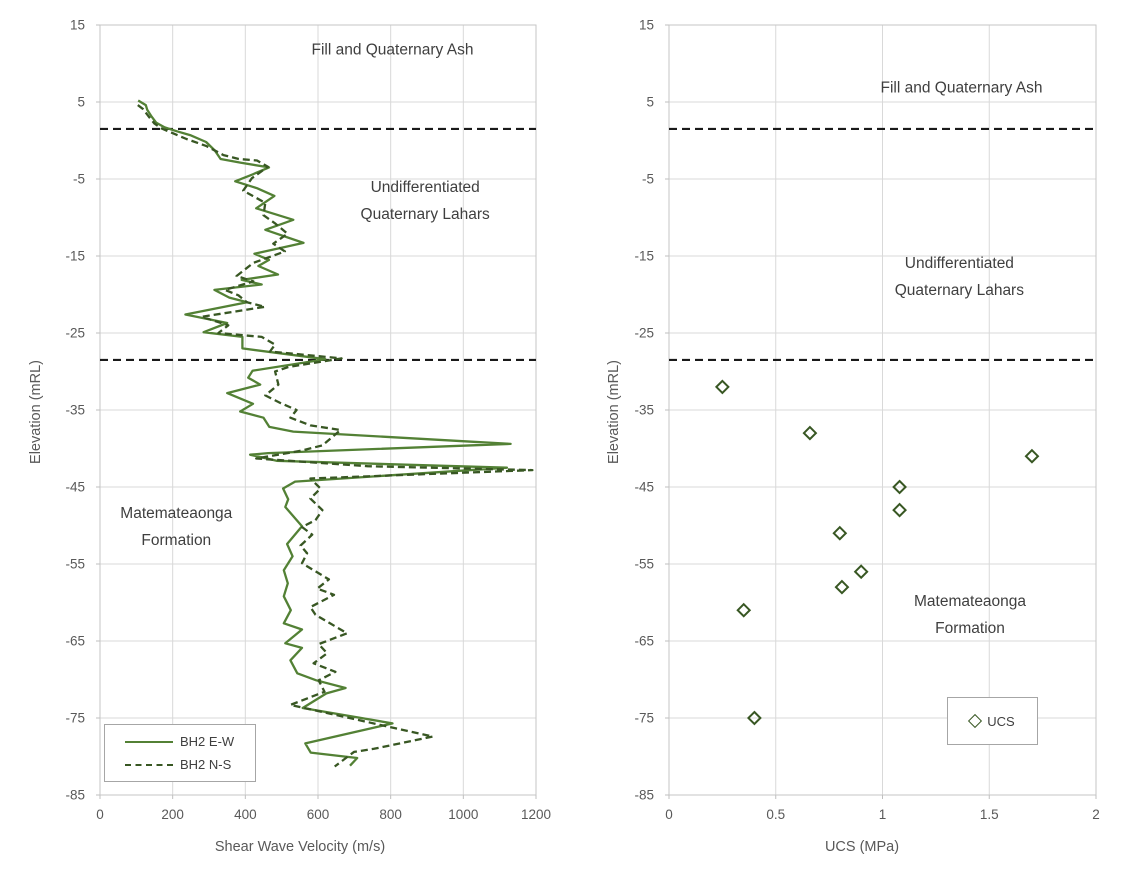  I want to click on y-axis-title-left: Elevation (mRL), so click(36, 412).